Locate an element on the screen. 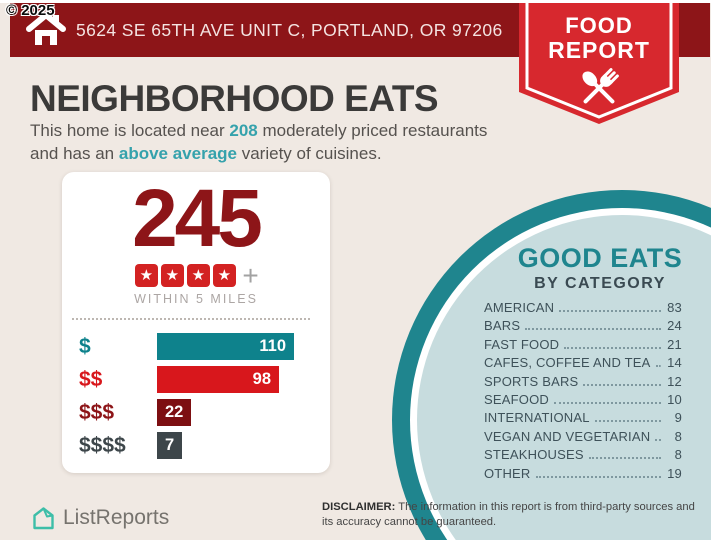 This screenshot has width=720, height=540. dotted-divider is located at coordinates (191, 319).